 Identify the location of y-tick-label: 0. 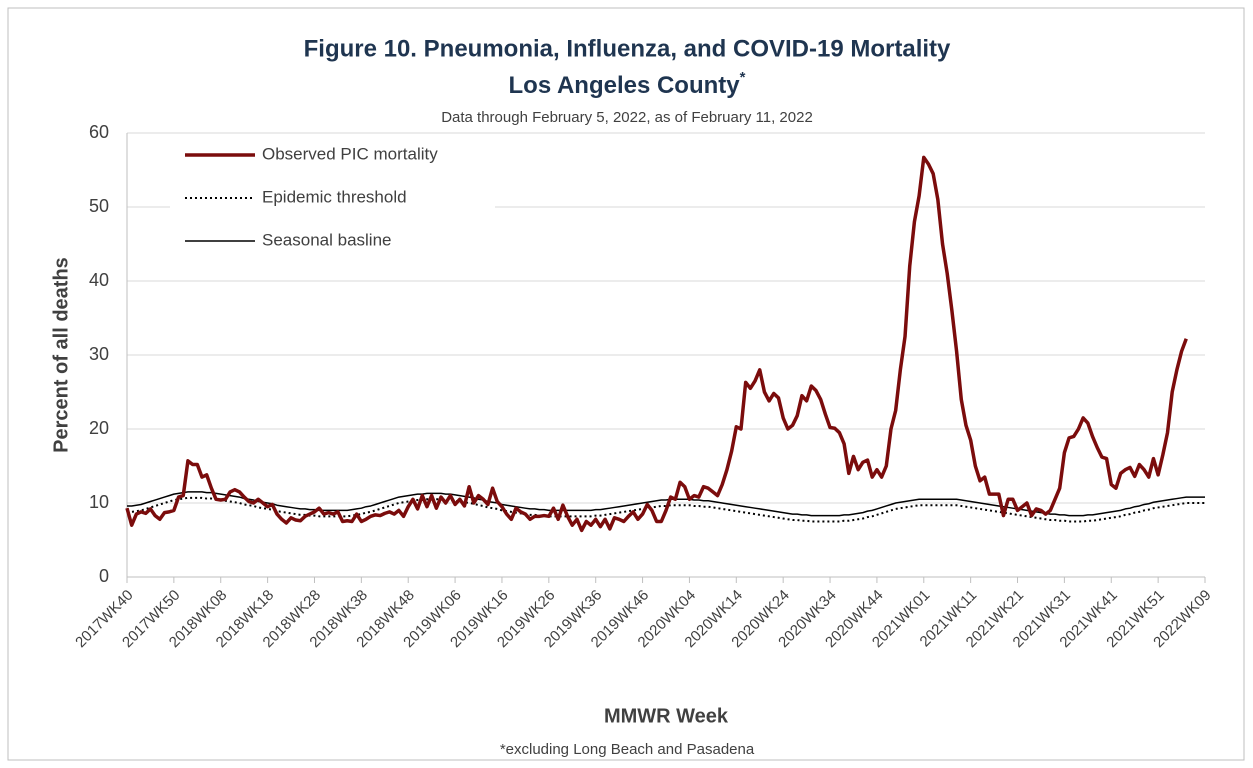
(104, 576).